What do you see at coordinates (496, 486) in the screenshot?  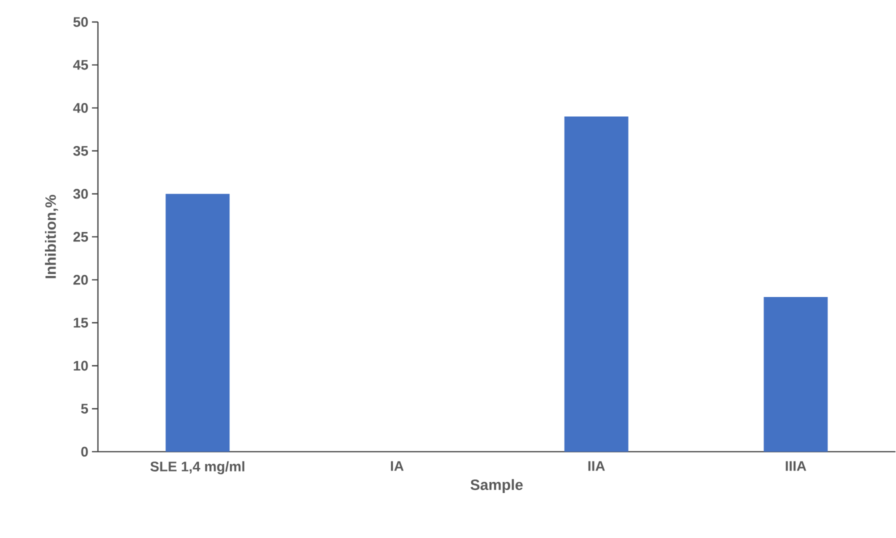 I see `x-axis-title: Sample` at bounding box center [496, 486].